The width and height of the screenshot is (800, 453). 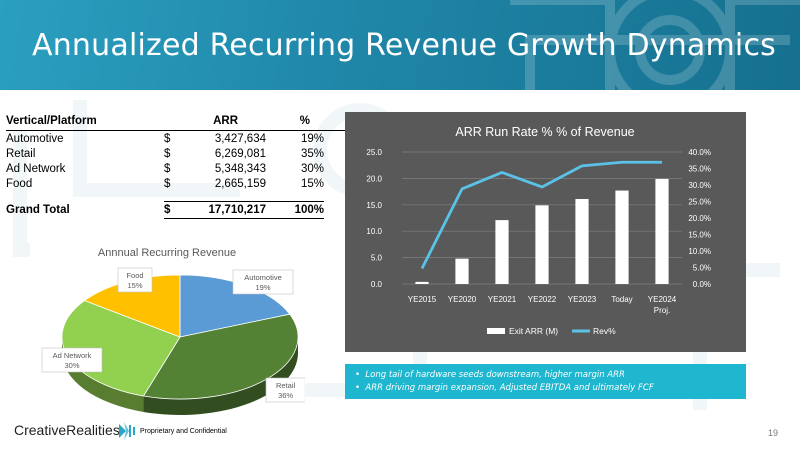 What do you see at coordinates (662, 231) in the screenshot?
I see `bar-ye2024-proj` at bounding box center [662, 231].